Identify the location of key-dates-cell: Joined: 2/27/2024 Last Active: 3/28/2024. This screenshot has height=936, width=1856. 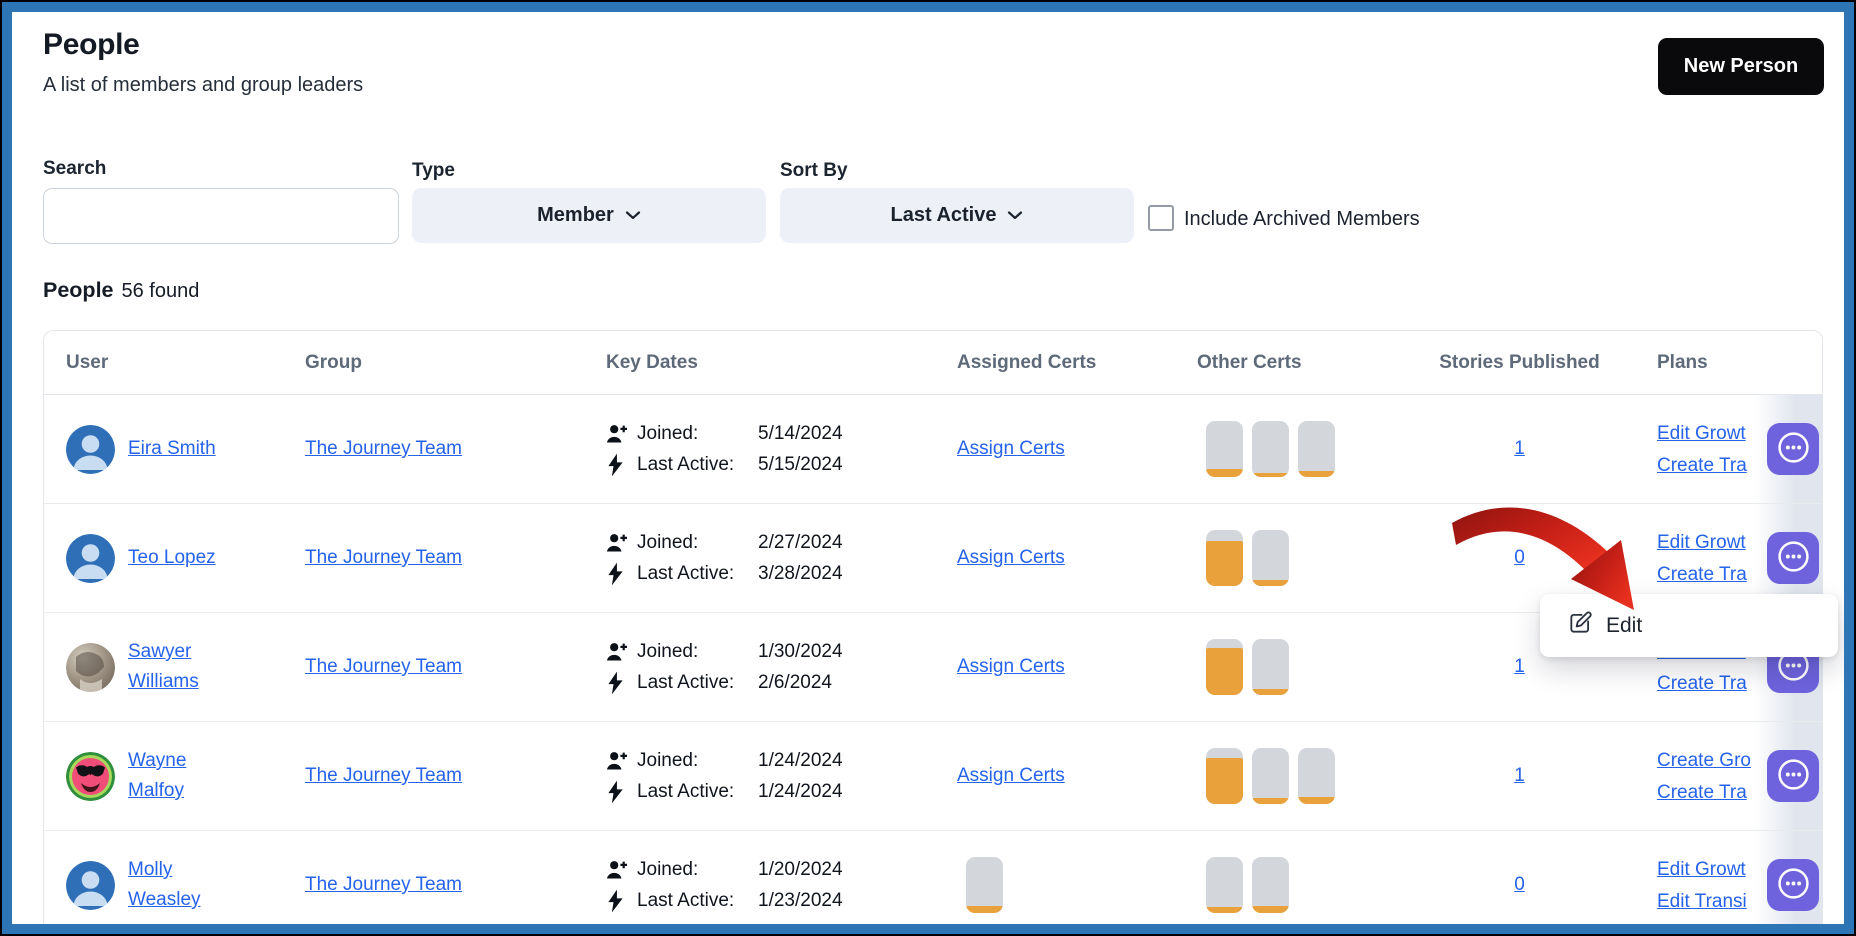
(781, 558).